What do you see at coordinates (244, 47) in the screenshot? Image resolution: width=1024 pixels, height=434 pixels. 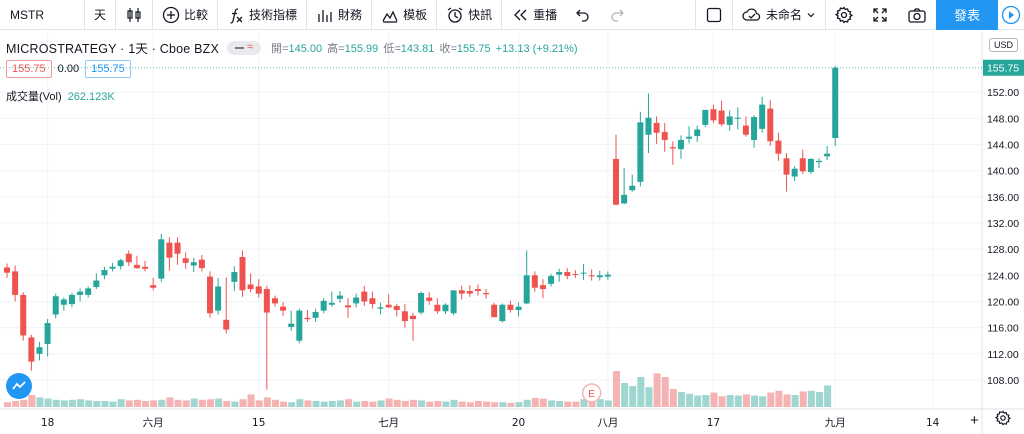 I see `legend-toggle-button: ≈` at bounding box center [244, 47].